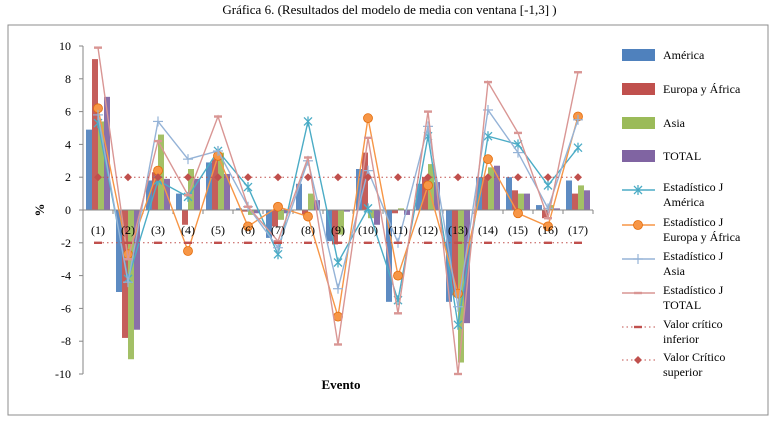  What do you see at coordinates (66, 243) in the screenshot?
I see `y-tick-label: -2` at bounding box center [66, 243].